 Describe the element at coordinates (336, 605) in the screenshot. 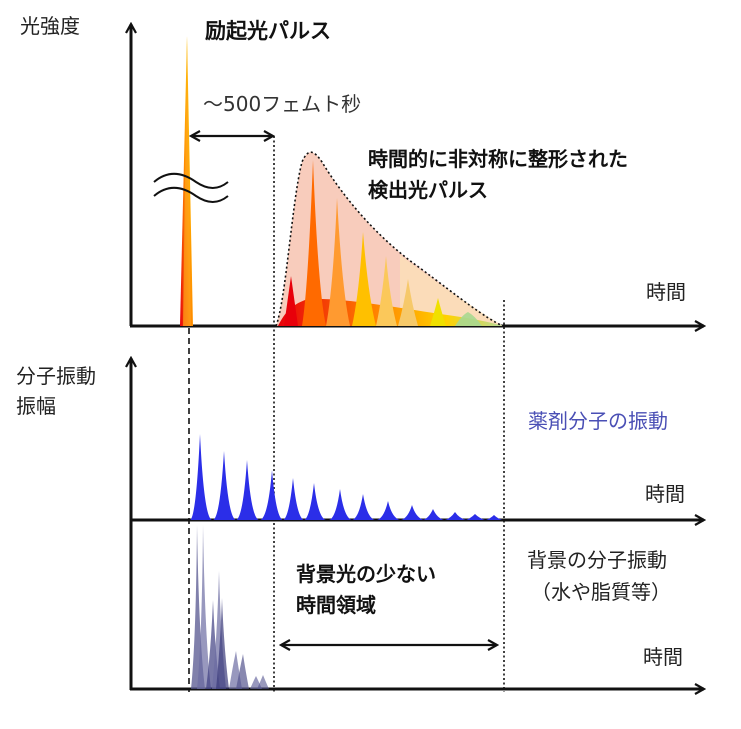

I see `low-background-window-label-line2: 時間領域` at that location.